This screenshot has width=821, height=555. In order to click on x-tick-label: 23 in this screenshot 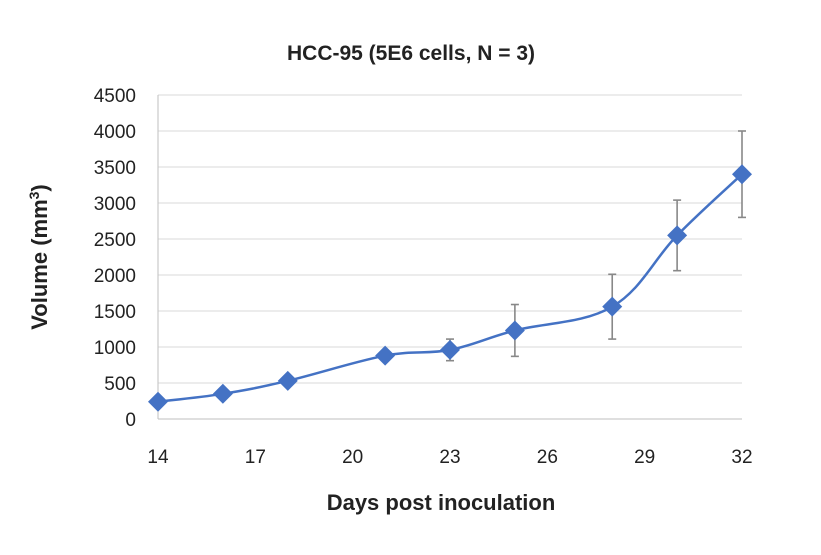, I will do `click(449, 457)`.